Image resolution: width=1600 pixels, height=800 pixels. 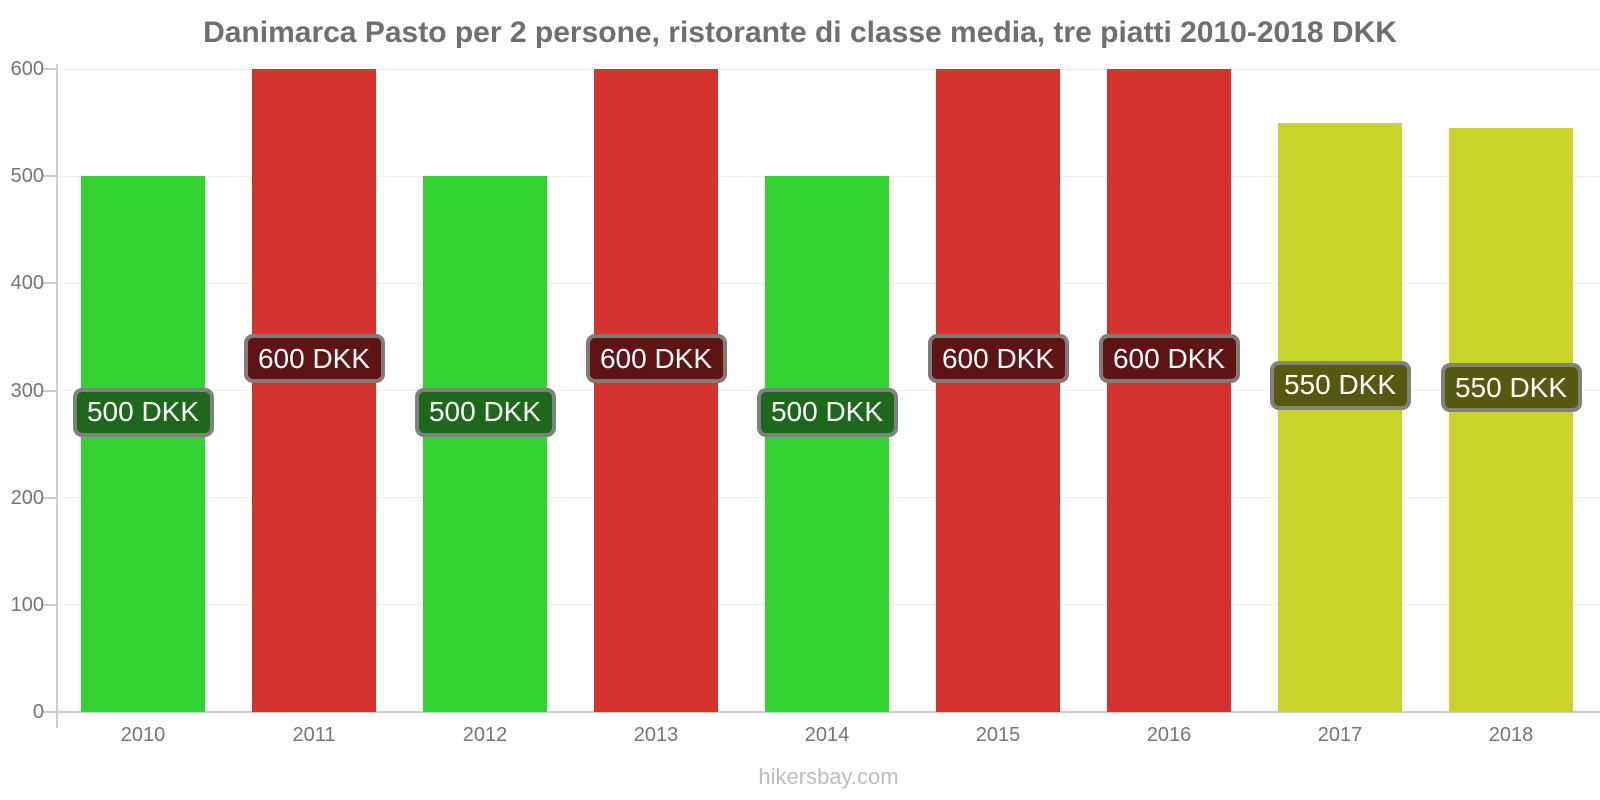 What do you see at coordinates (656, 390) in the screenshot?
I see `bar-2013` at bounding box center [656, 390].